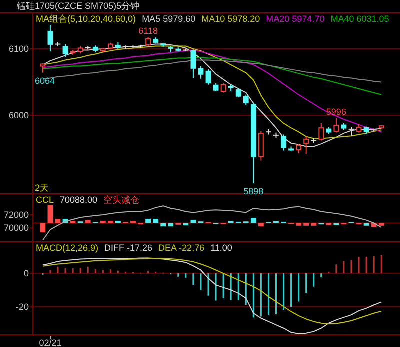  What do you see at coordinates (16, 228) in the screenshot?
I see `y-tick-label: 70000` at bounding box center [16, 228].